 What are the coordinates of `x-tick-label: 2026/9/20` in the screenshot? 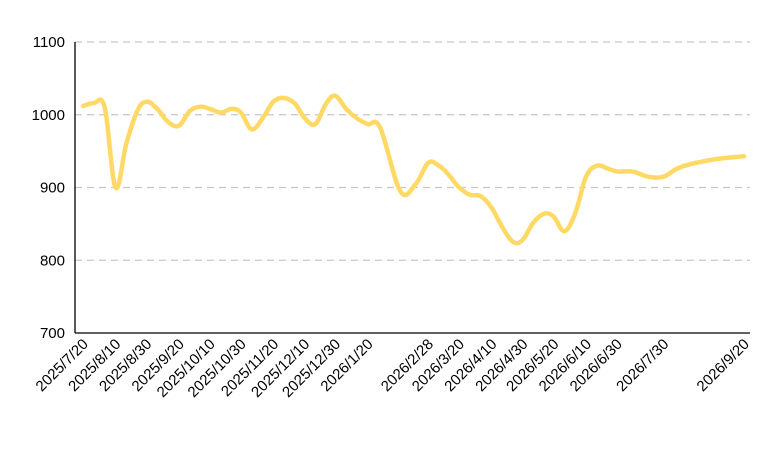 It's located at (723, 365).